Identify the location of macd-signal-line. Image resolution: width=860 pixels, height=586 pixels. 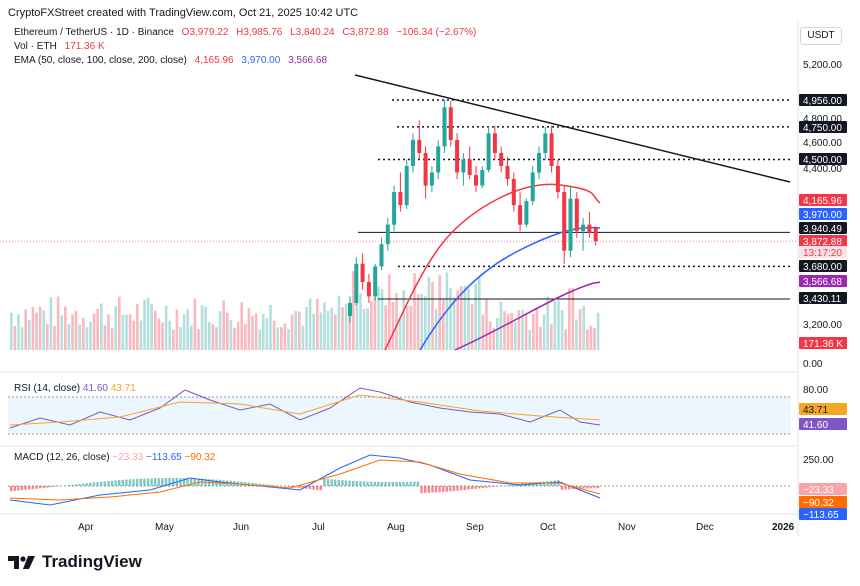
(305, 480).